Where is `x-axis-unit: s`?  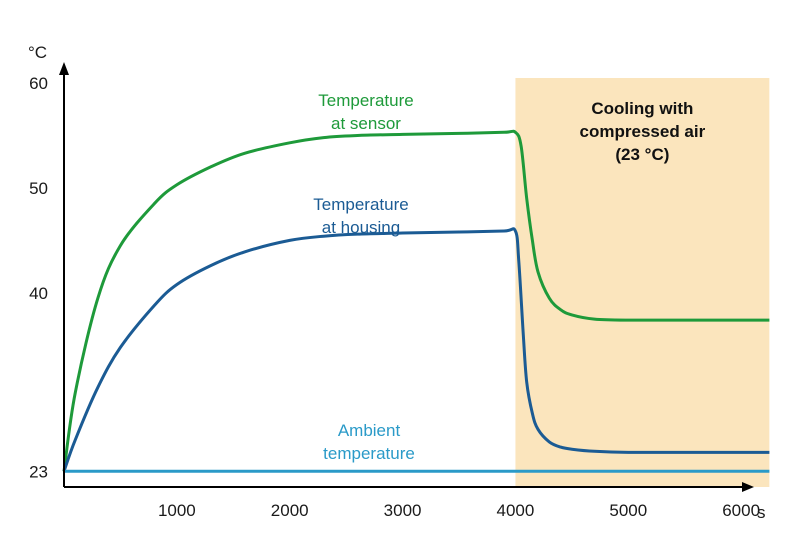
x-axis-unit: s is located at coordinates (761, 512).